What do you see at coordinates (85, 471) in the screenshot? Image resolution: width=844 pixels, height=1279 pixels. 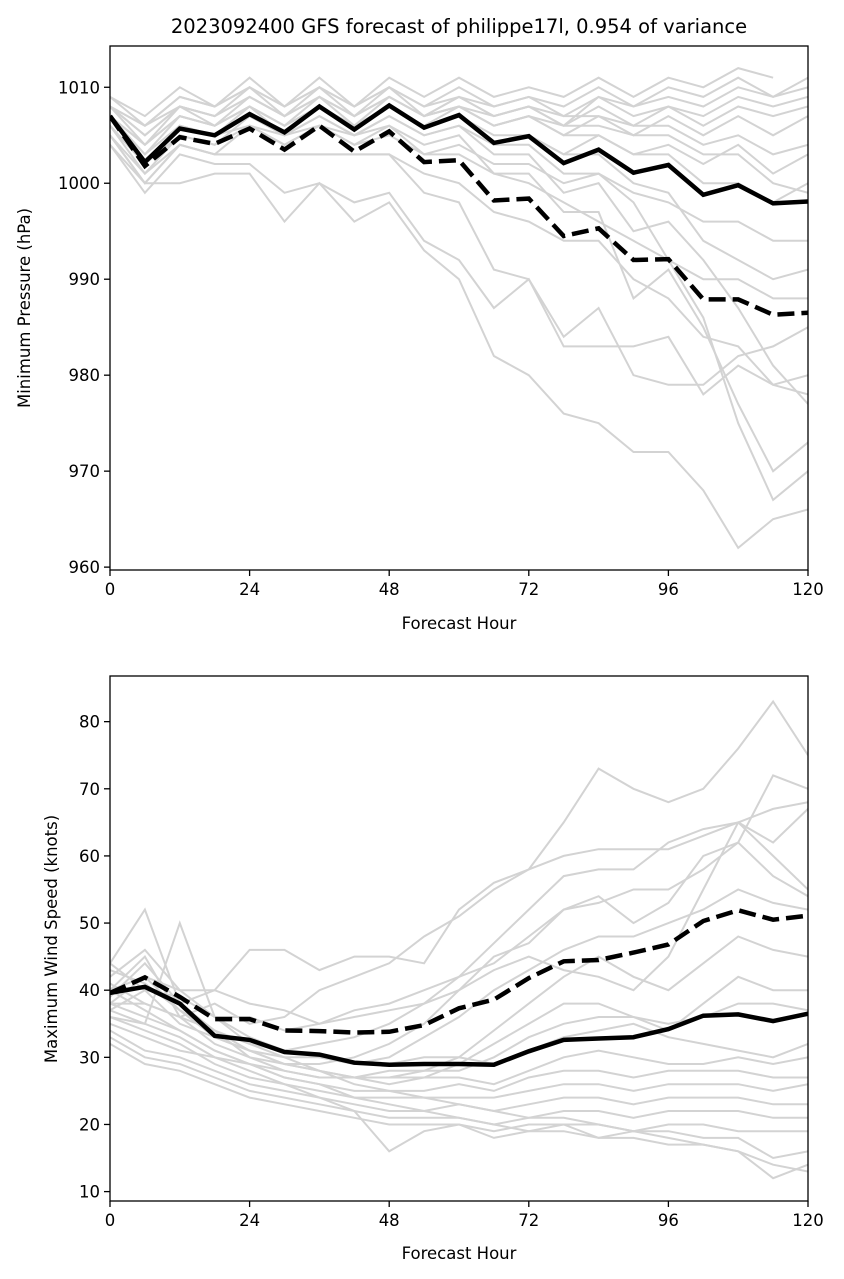 I see `pressure-y-tick-label: 970` at bounding box center [85, 471].